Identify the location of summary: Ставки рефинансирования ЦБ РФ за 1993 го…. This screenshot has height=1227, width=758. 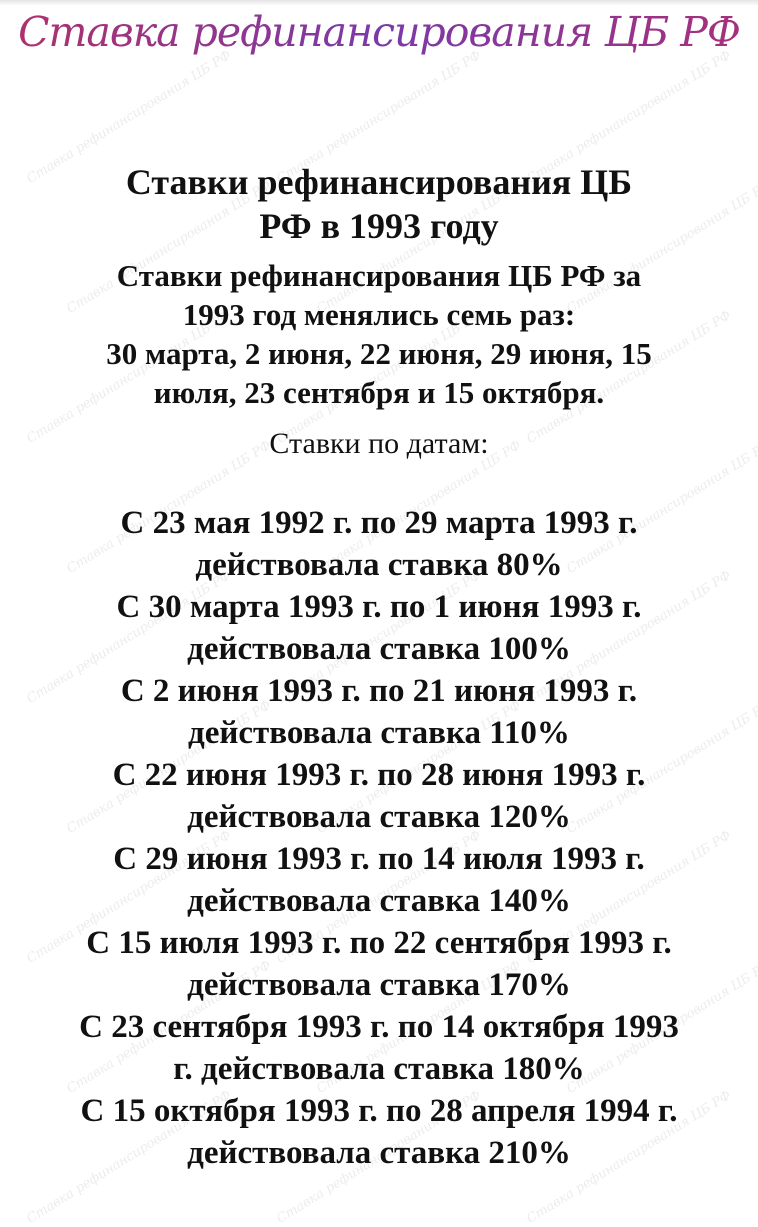
(379, 334).